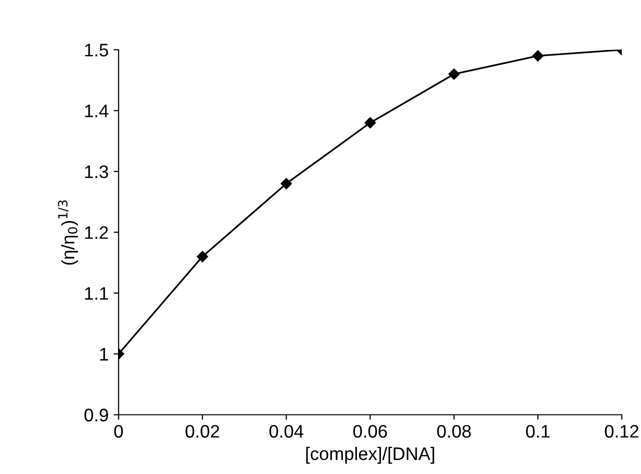 Image resolution: width=641 pixels, height=474 pixels. I want to click on y-tick-label: 1, so click(104, 354).